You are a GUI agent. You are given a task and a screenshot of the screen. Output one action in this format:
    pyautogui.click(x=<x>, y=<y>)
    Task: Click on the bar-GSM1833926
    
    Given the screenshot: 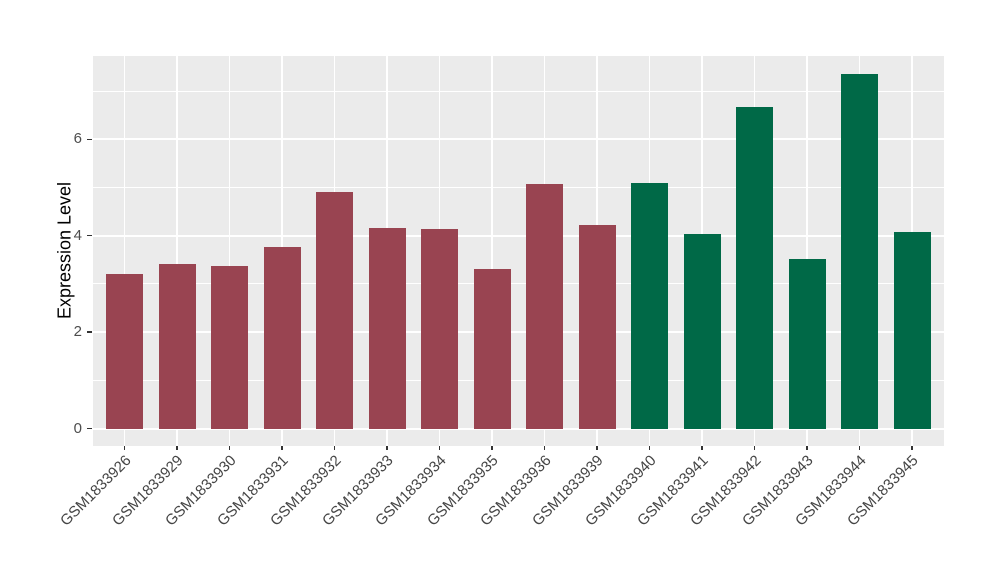 What is the action you would take?
    pyautogui.click(x=124, y=351)
    